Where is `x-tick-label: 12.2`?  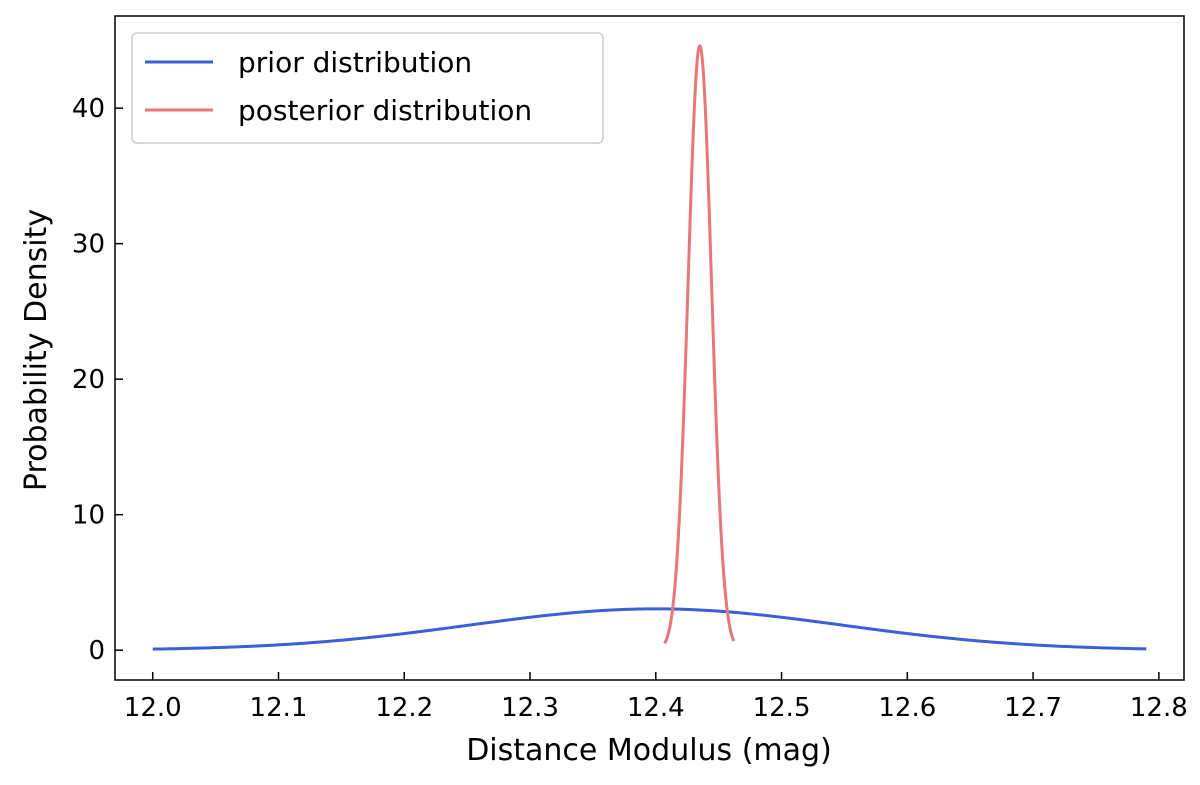 x-tick-label: 12.2 is located at coordinates (404, 708).